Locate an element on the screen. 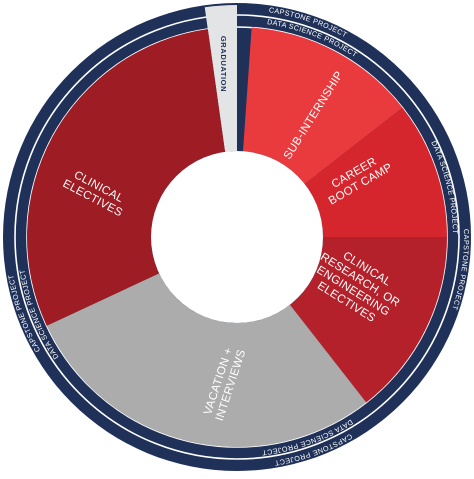 The image size is (474, 479). segment-career-boot-camp is located at coordinates (375, 172).